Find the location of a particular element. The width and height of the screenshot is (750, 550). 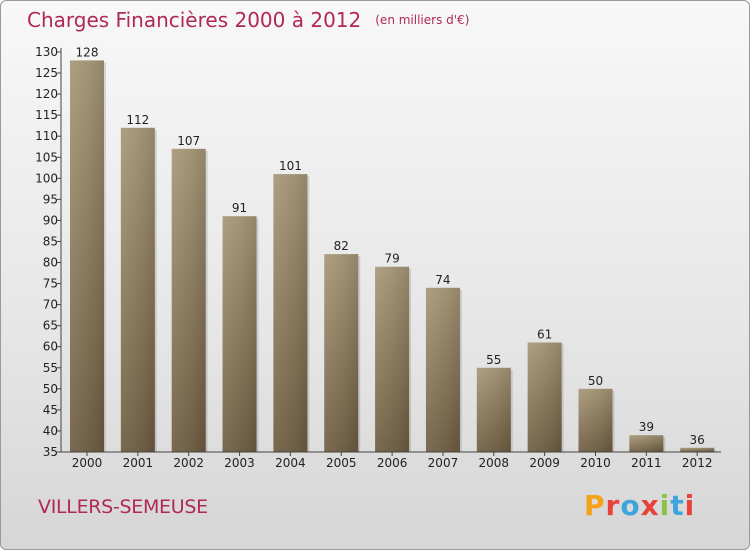

y-tick-label: 40 is located at coordinates (50, 431).